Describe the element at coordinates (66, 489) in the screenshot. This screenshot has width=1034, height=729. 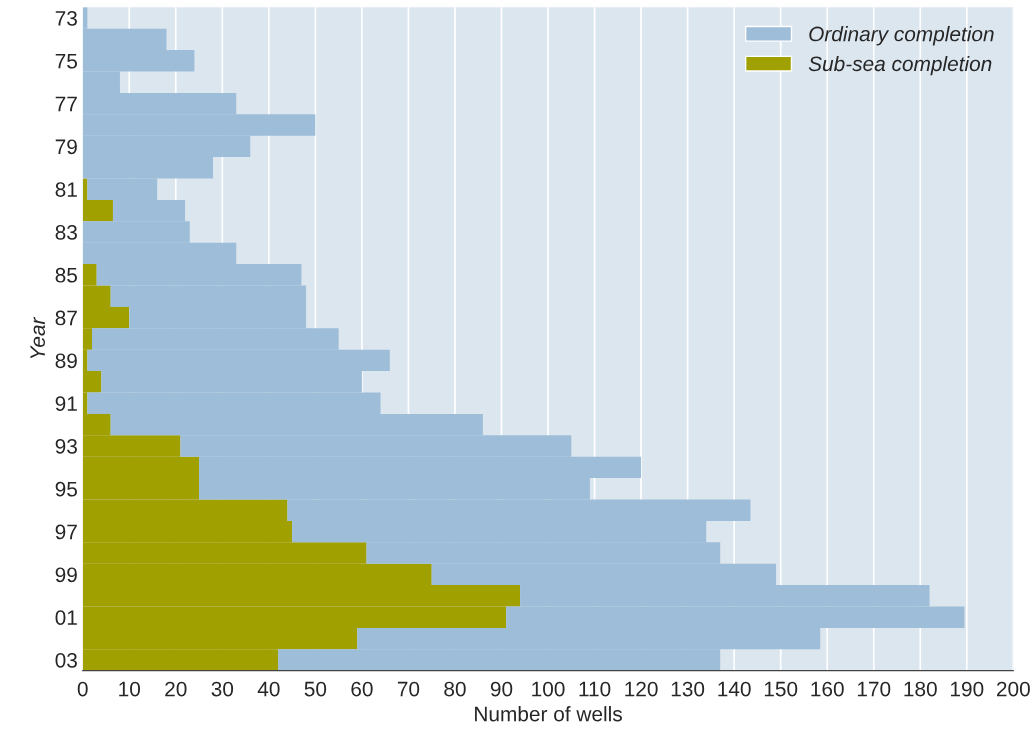
I see `y-tick-label: 95` at that location.